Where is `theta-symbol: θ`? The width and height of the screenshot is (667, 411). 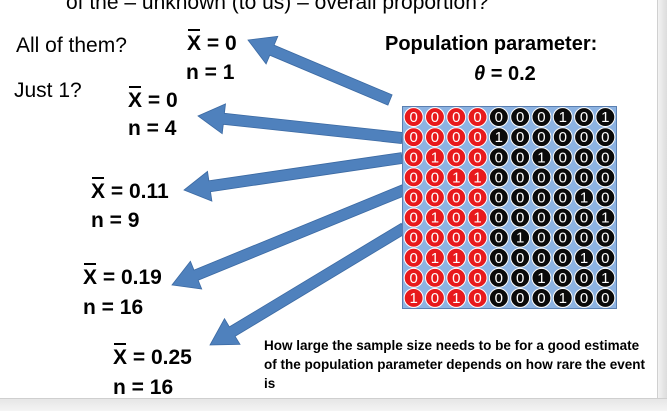 theta-symbol: θ is located at coordinates (480, 74).